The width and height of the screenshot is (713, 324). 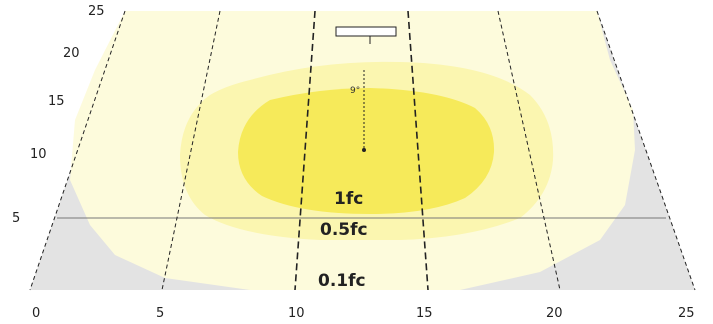 I want to click on contour-label-1fc: 1fc, so click(x=348, y=199).